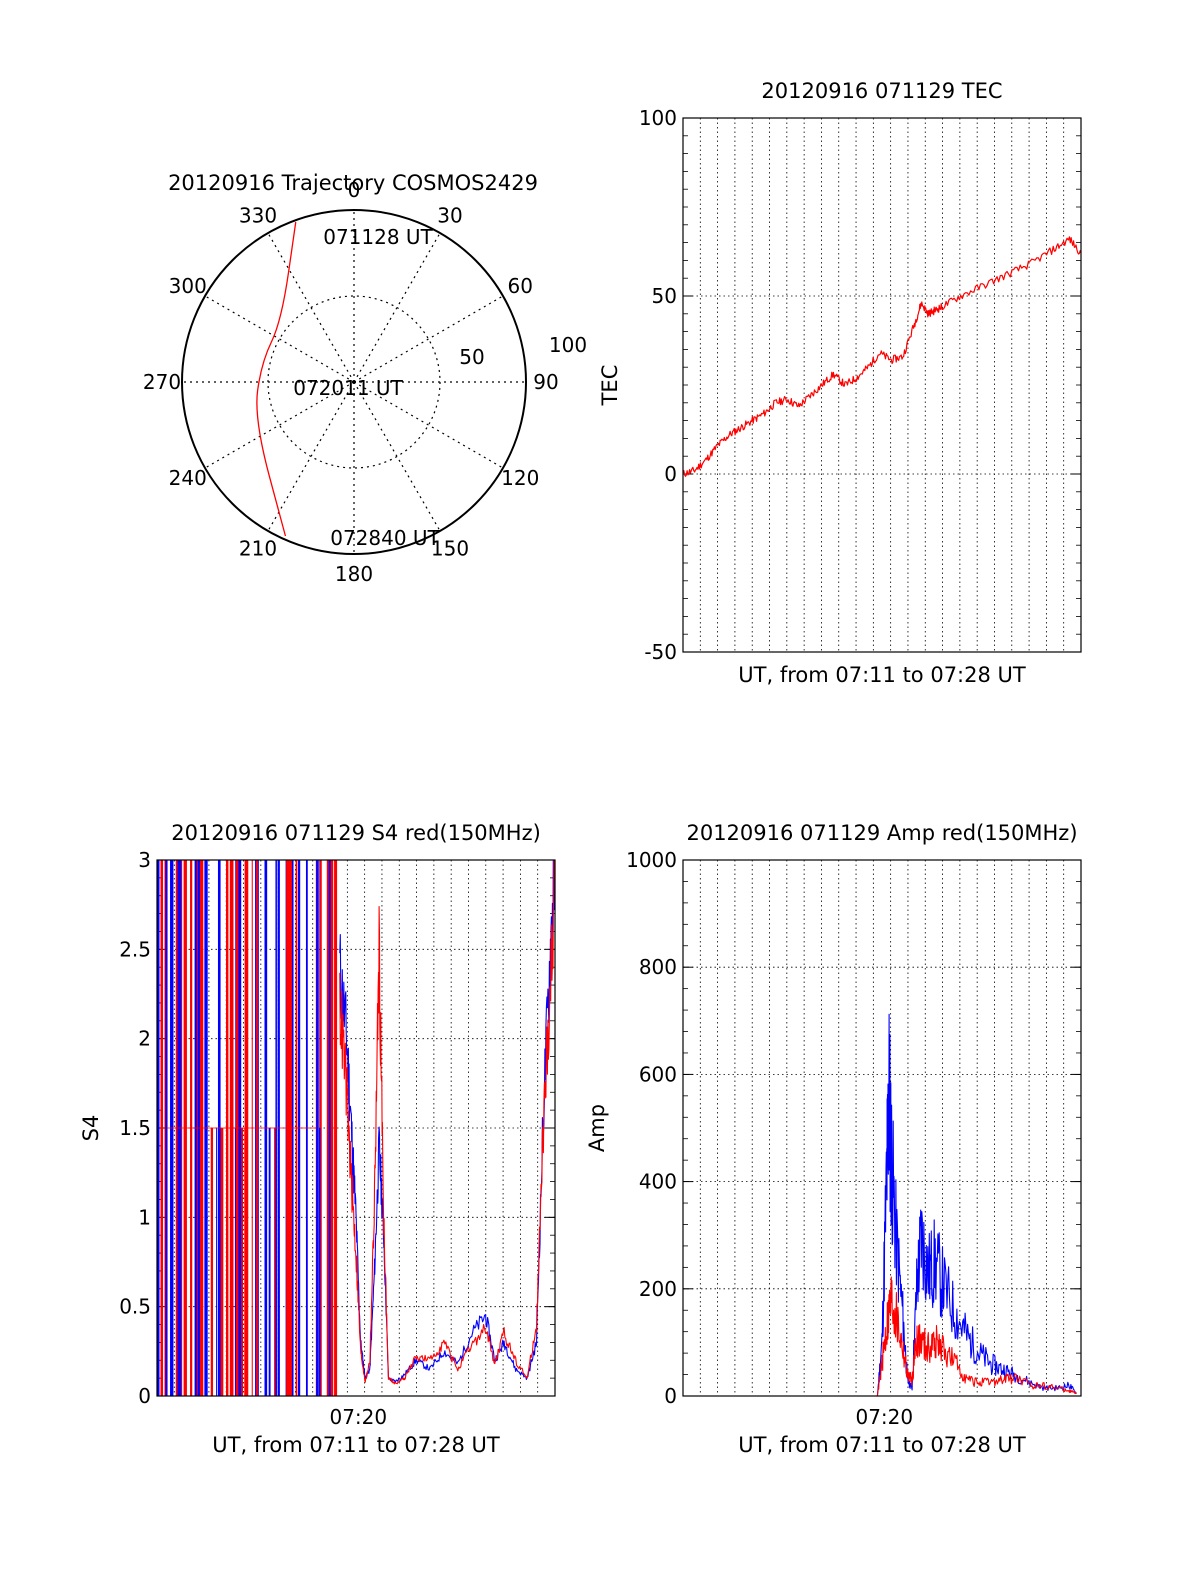 The height and width of the screenshot is (1575, 1200). What do you see at coordinates (658, 118) in the screenshot?
I see `y-tick-label: 100` at bounding box center [658, 118].